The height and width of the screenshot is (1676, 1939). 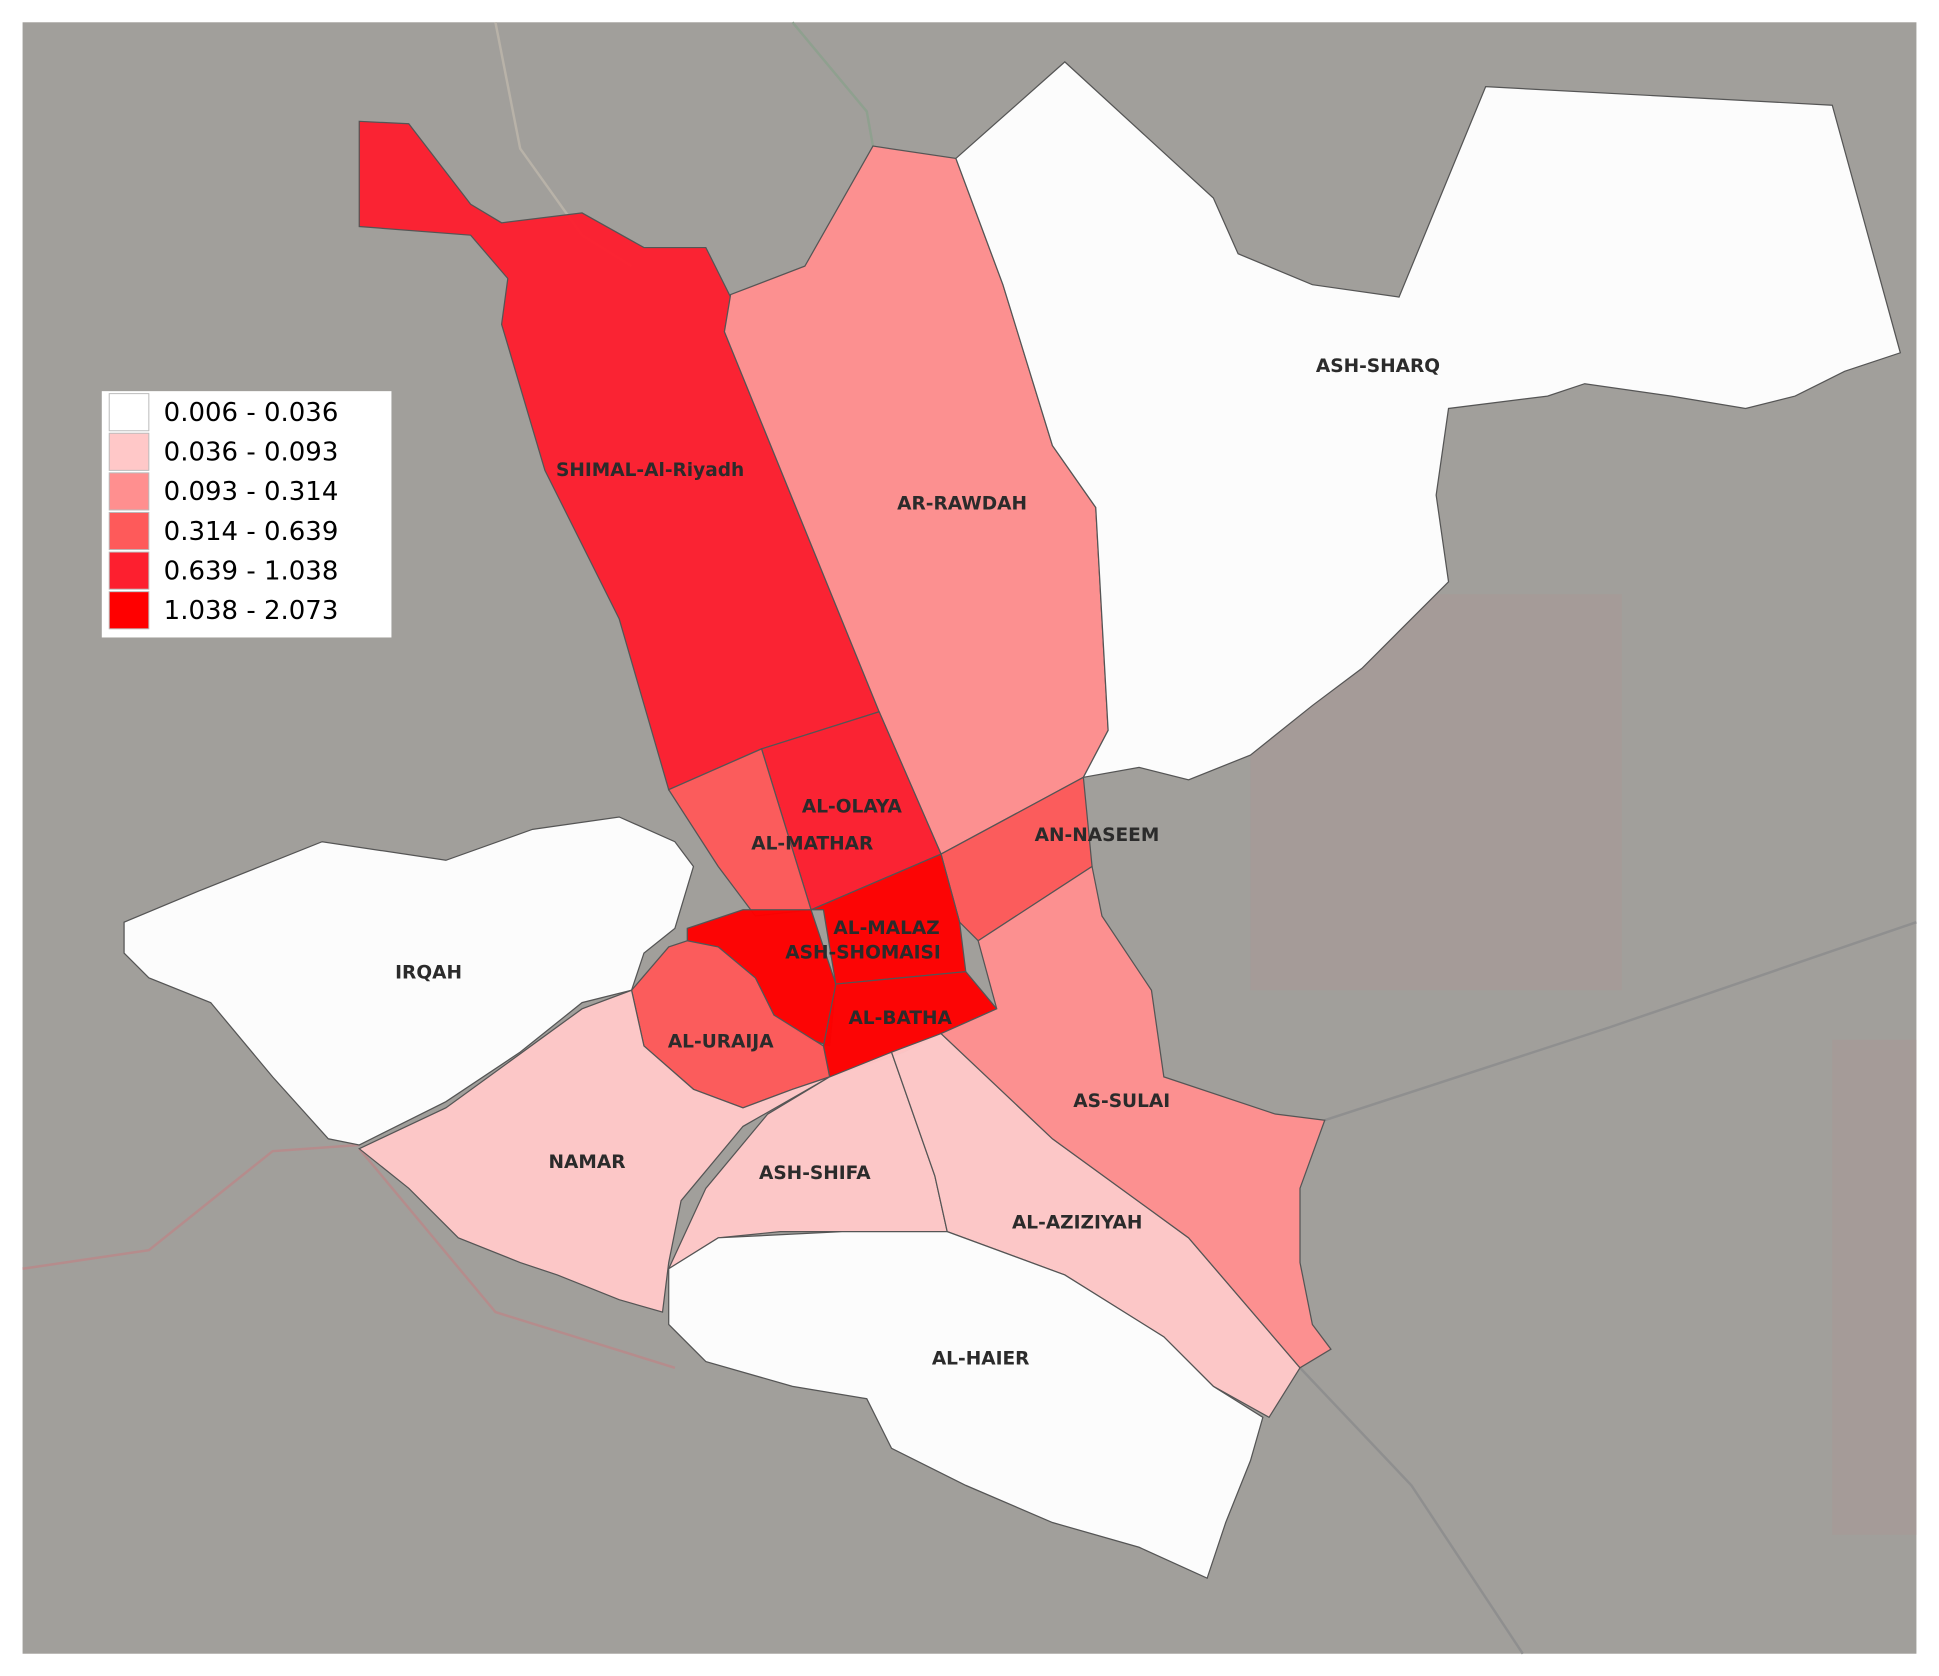 What do you see at coordinates (1077, 1222) in the screenshot?
I see `district-label: AL-AZIZIYAH` at bounding box center [1077, 1222].